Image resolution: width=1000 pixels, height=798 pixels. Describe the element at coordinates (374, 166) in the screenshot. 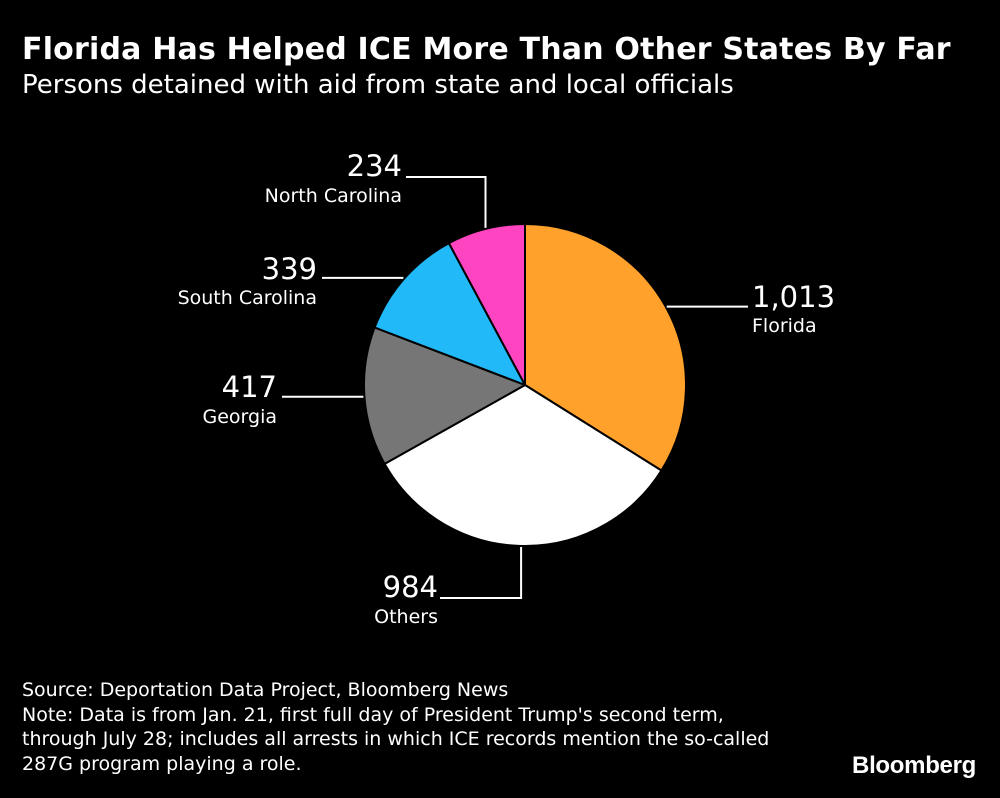

I see `value-label-north-carolina: 234` at that location.